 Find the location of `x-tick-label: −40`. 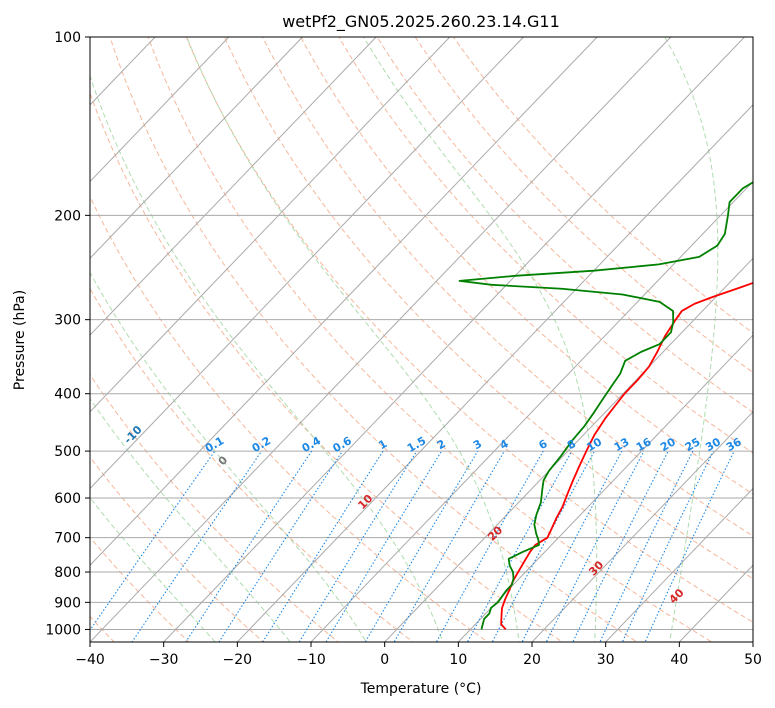

x-tick-label: −40 is located at coordinates (90, 660).